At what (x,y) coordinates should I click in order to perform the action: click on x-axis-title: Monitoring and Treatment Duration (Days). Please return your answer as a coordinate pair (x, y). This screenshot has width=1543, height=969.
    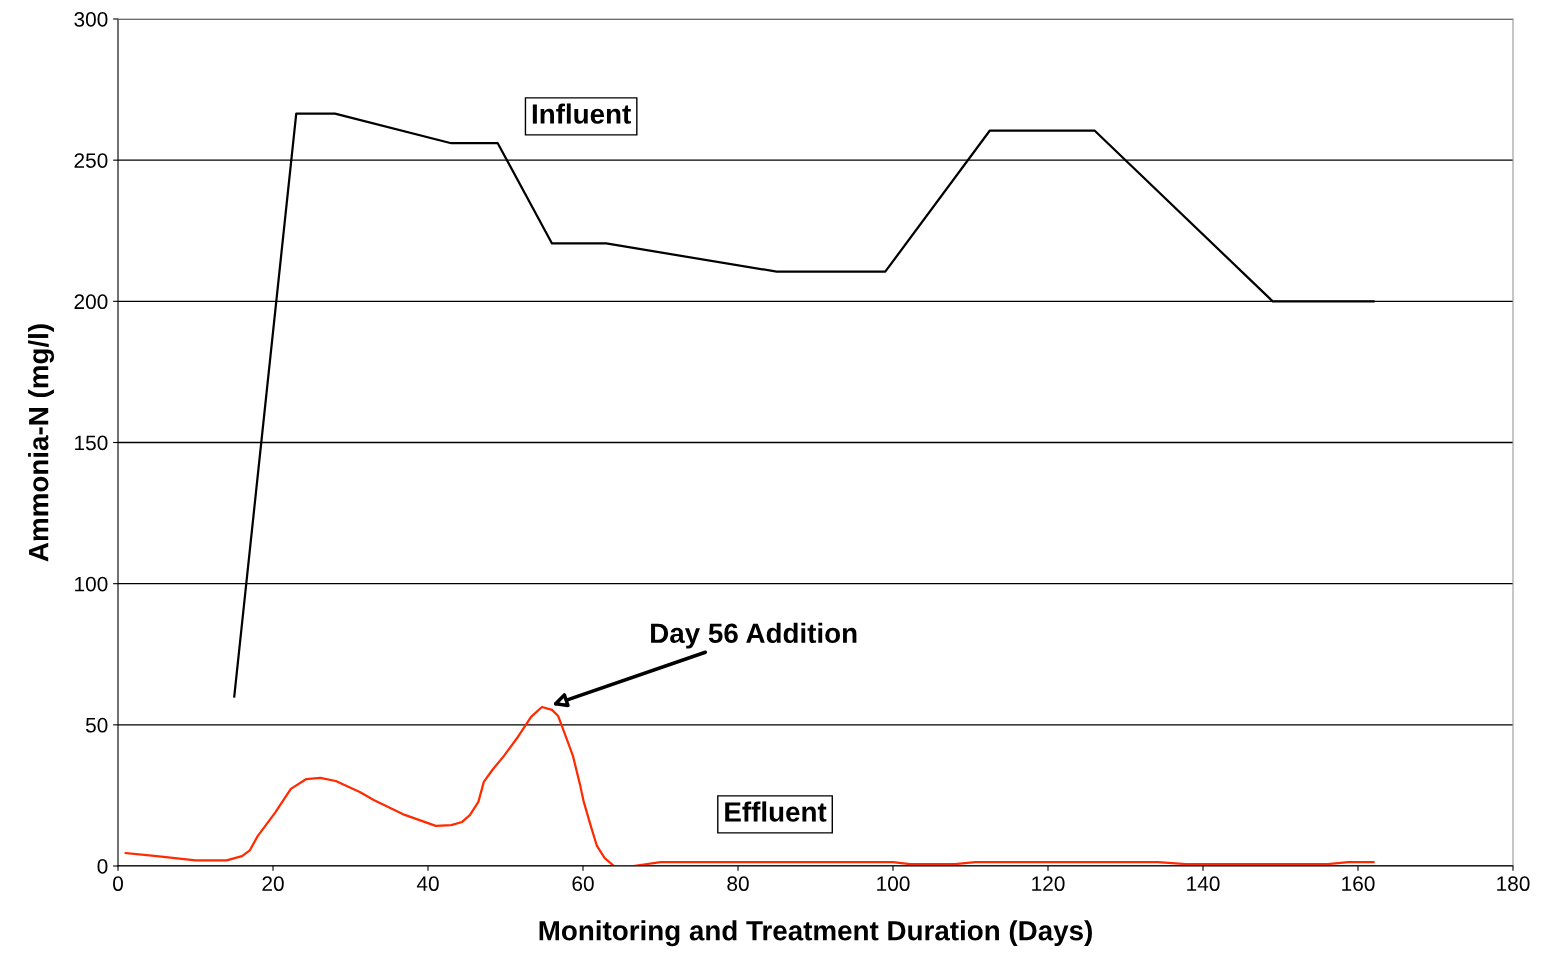
    Looking at the image, I should click on (815, 933).